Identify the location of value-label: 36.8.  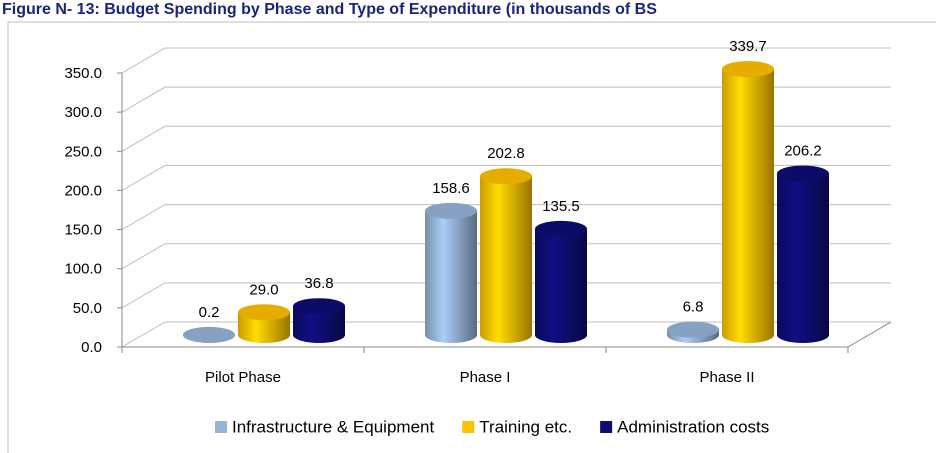
(318, 283).